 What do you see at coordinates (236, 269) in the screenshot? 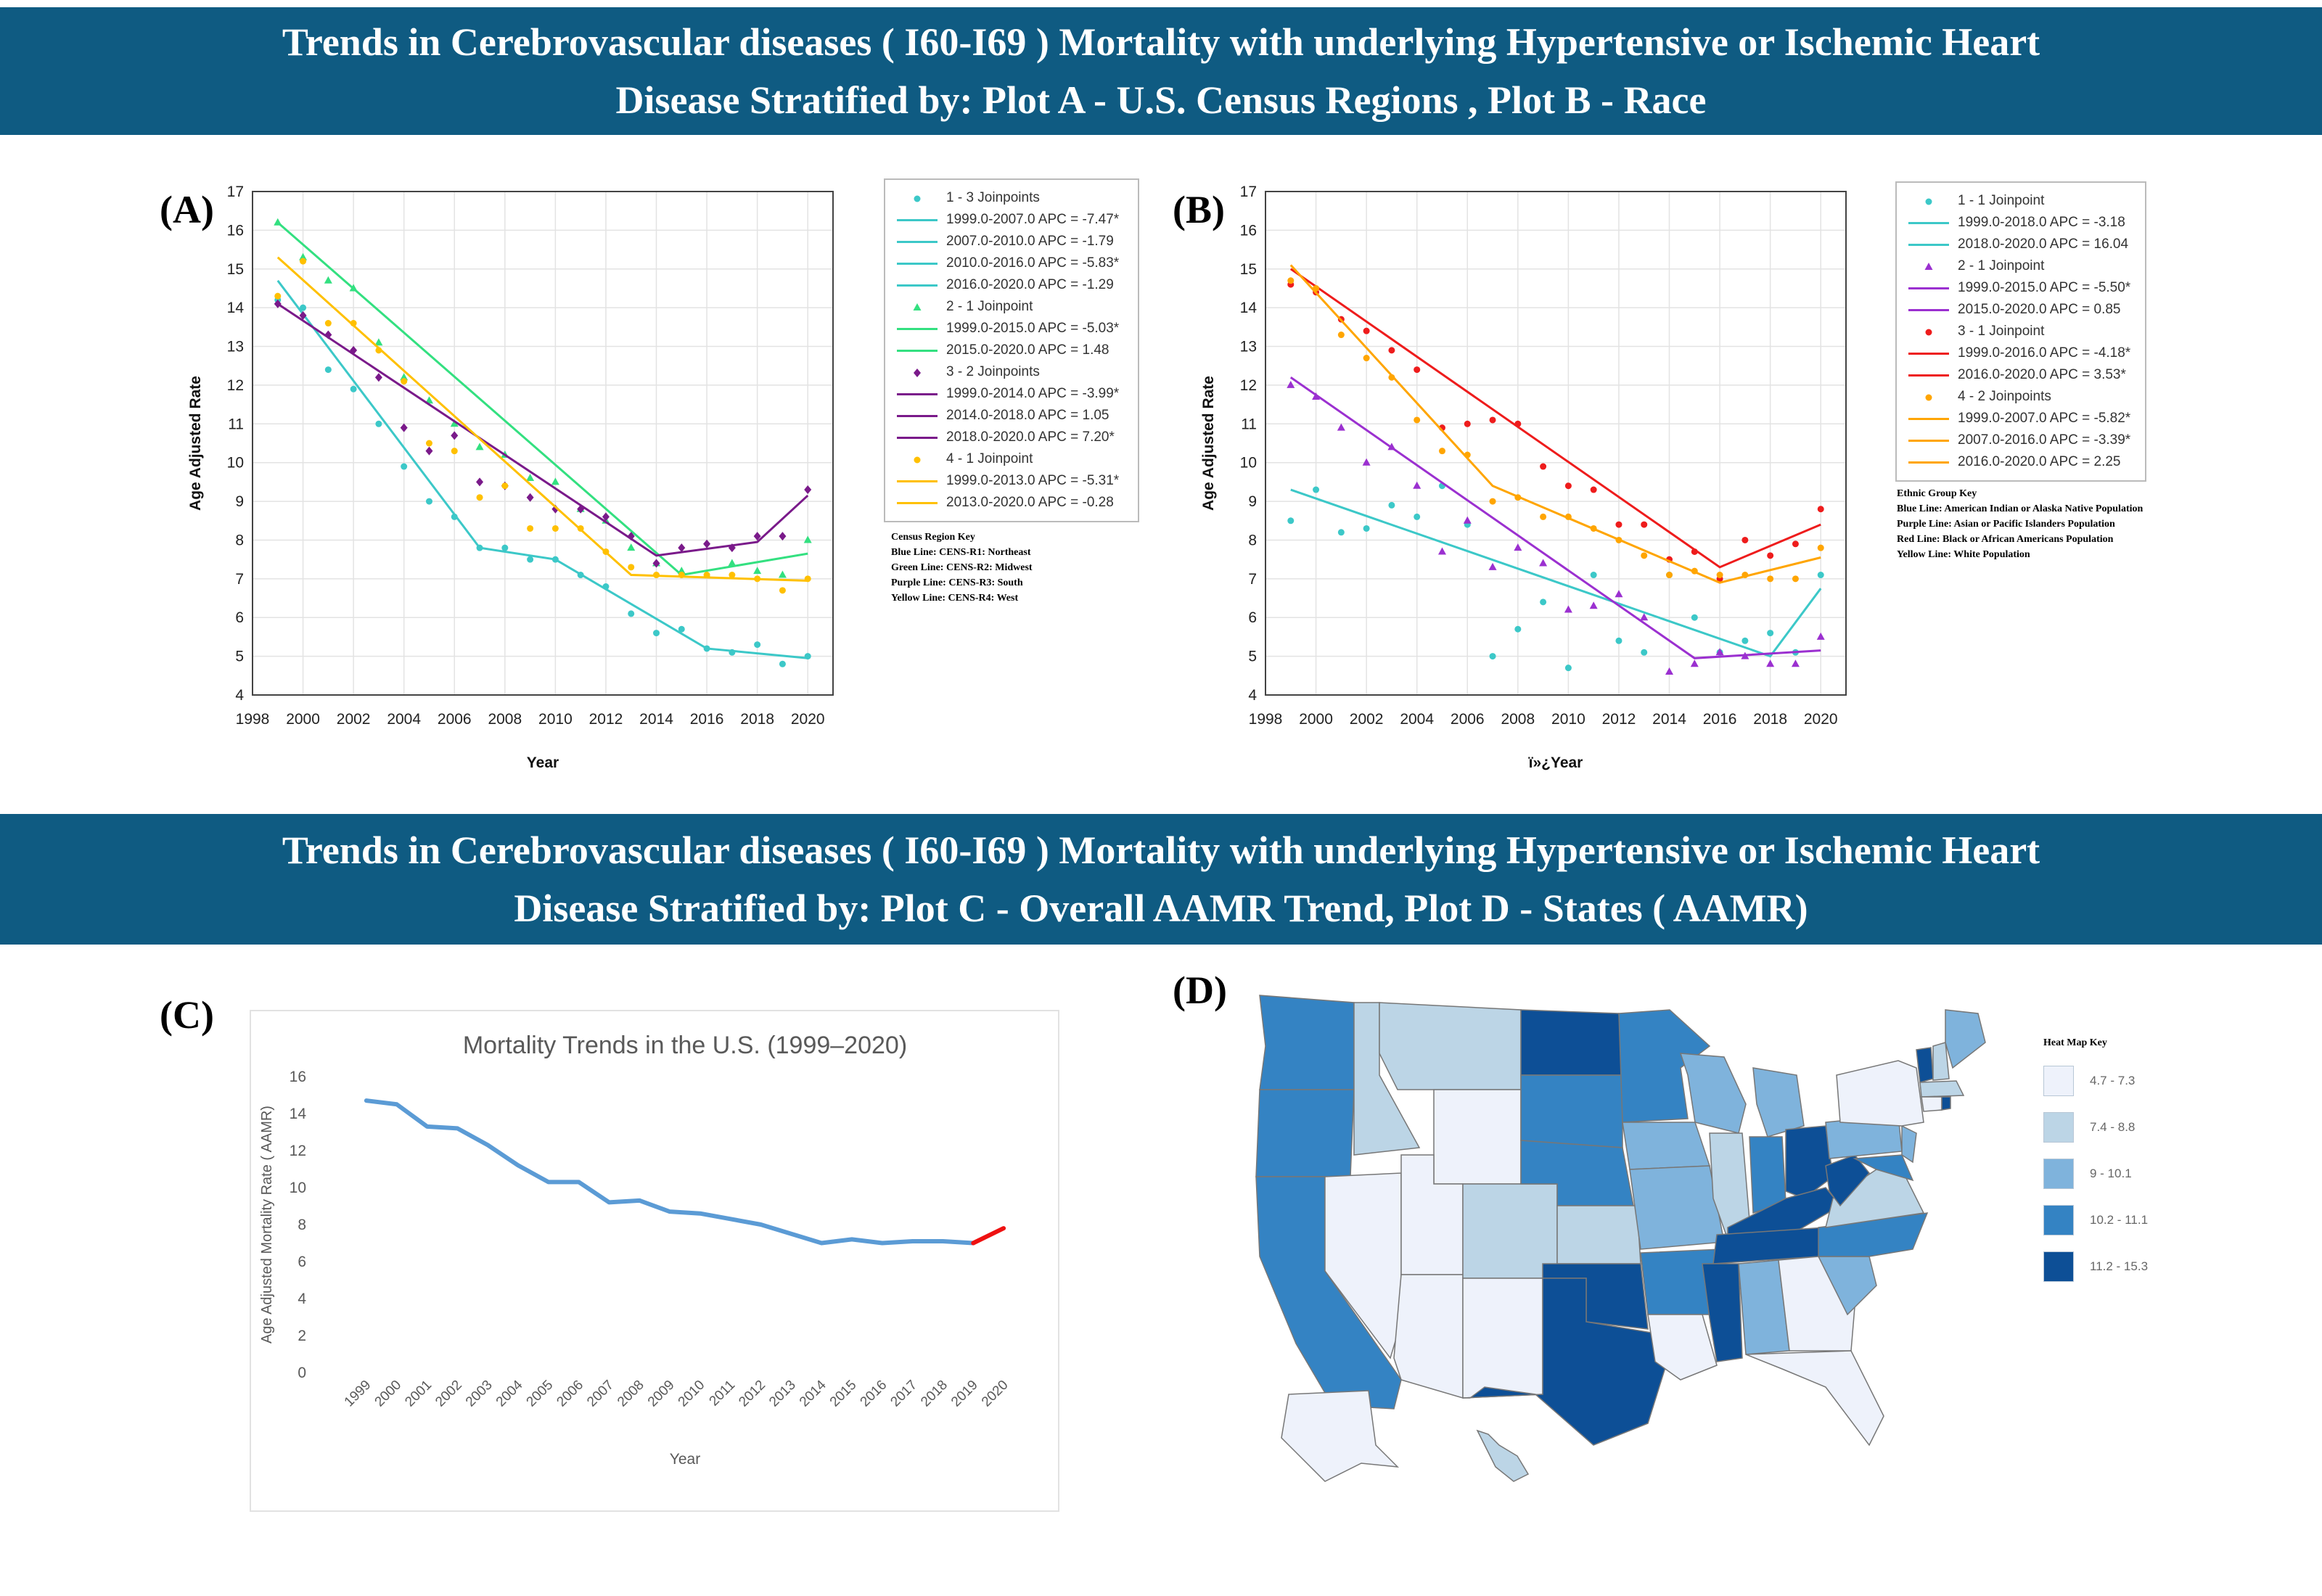
I see `y-tick-label: 15` at bounding box center [236, 269].